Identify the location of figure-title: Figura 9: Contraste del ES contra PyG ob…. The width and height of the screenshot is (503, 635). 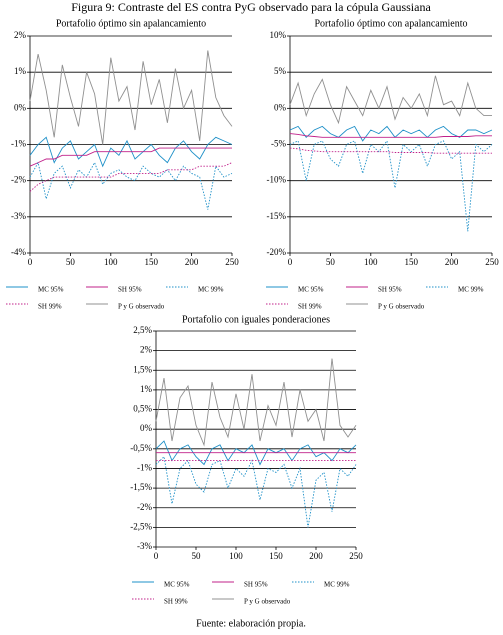
(251, 7).